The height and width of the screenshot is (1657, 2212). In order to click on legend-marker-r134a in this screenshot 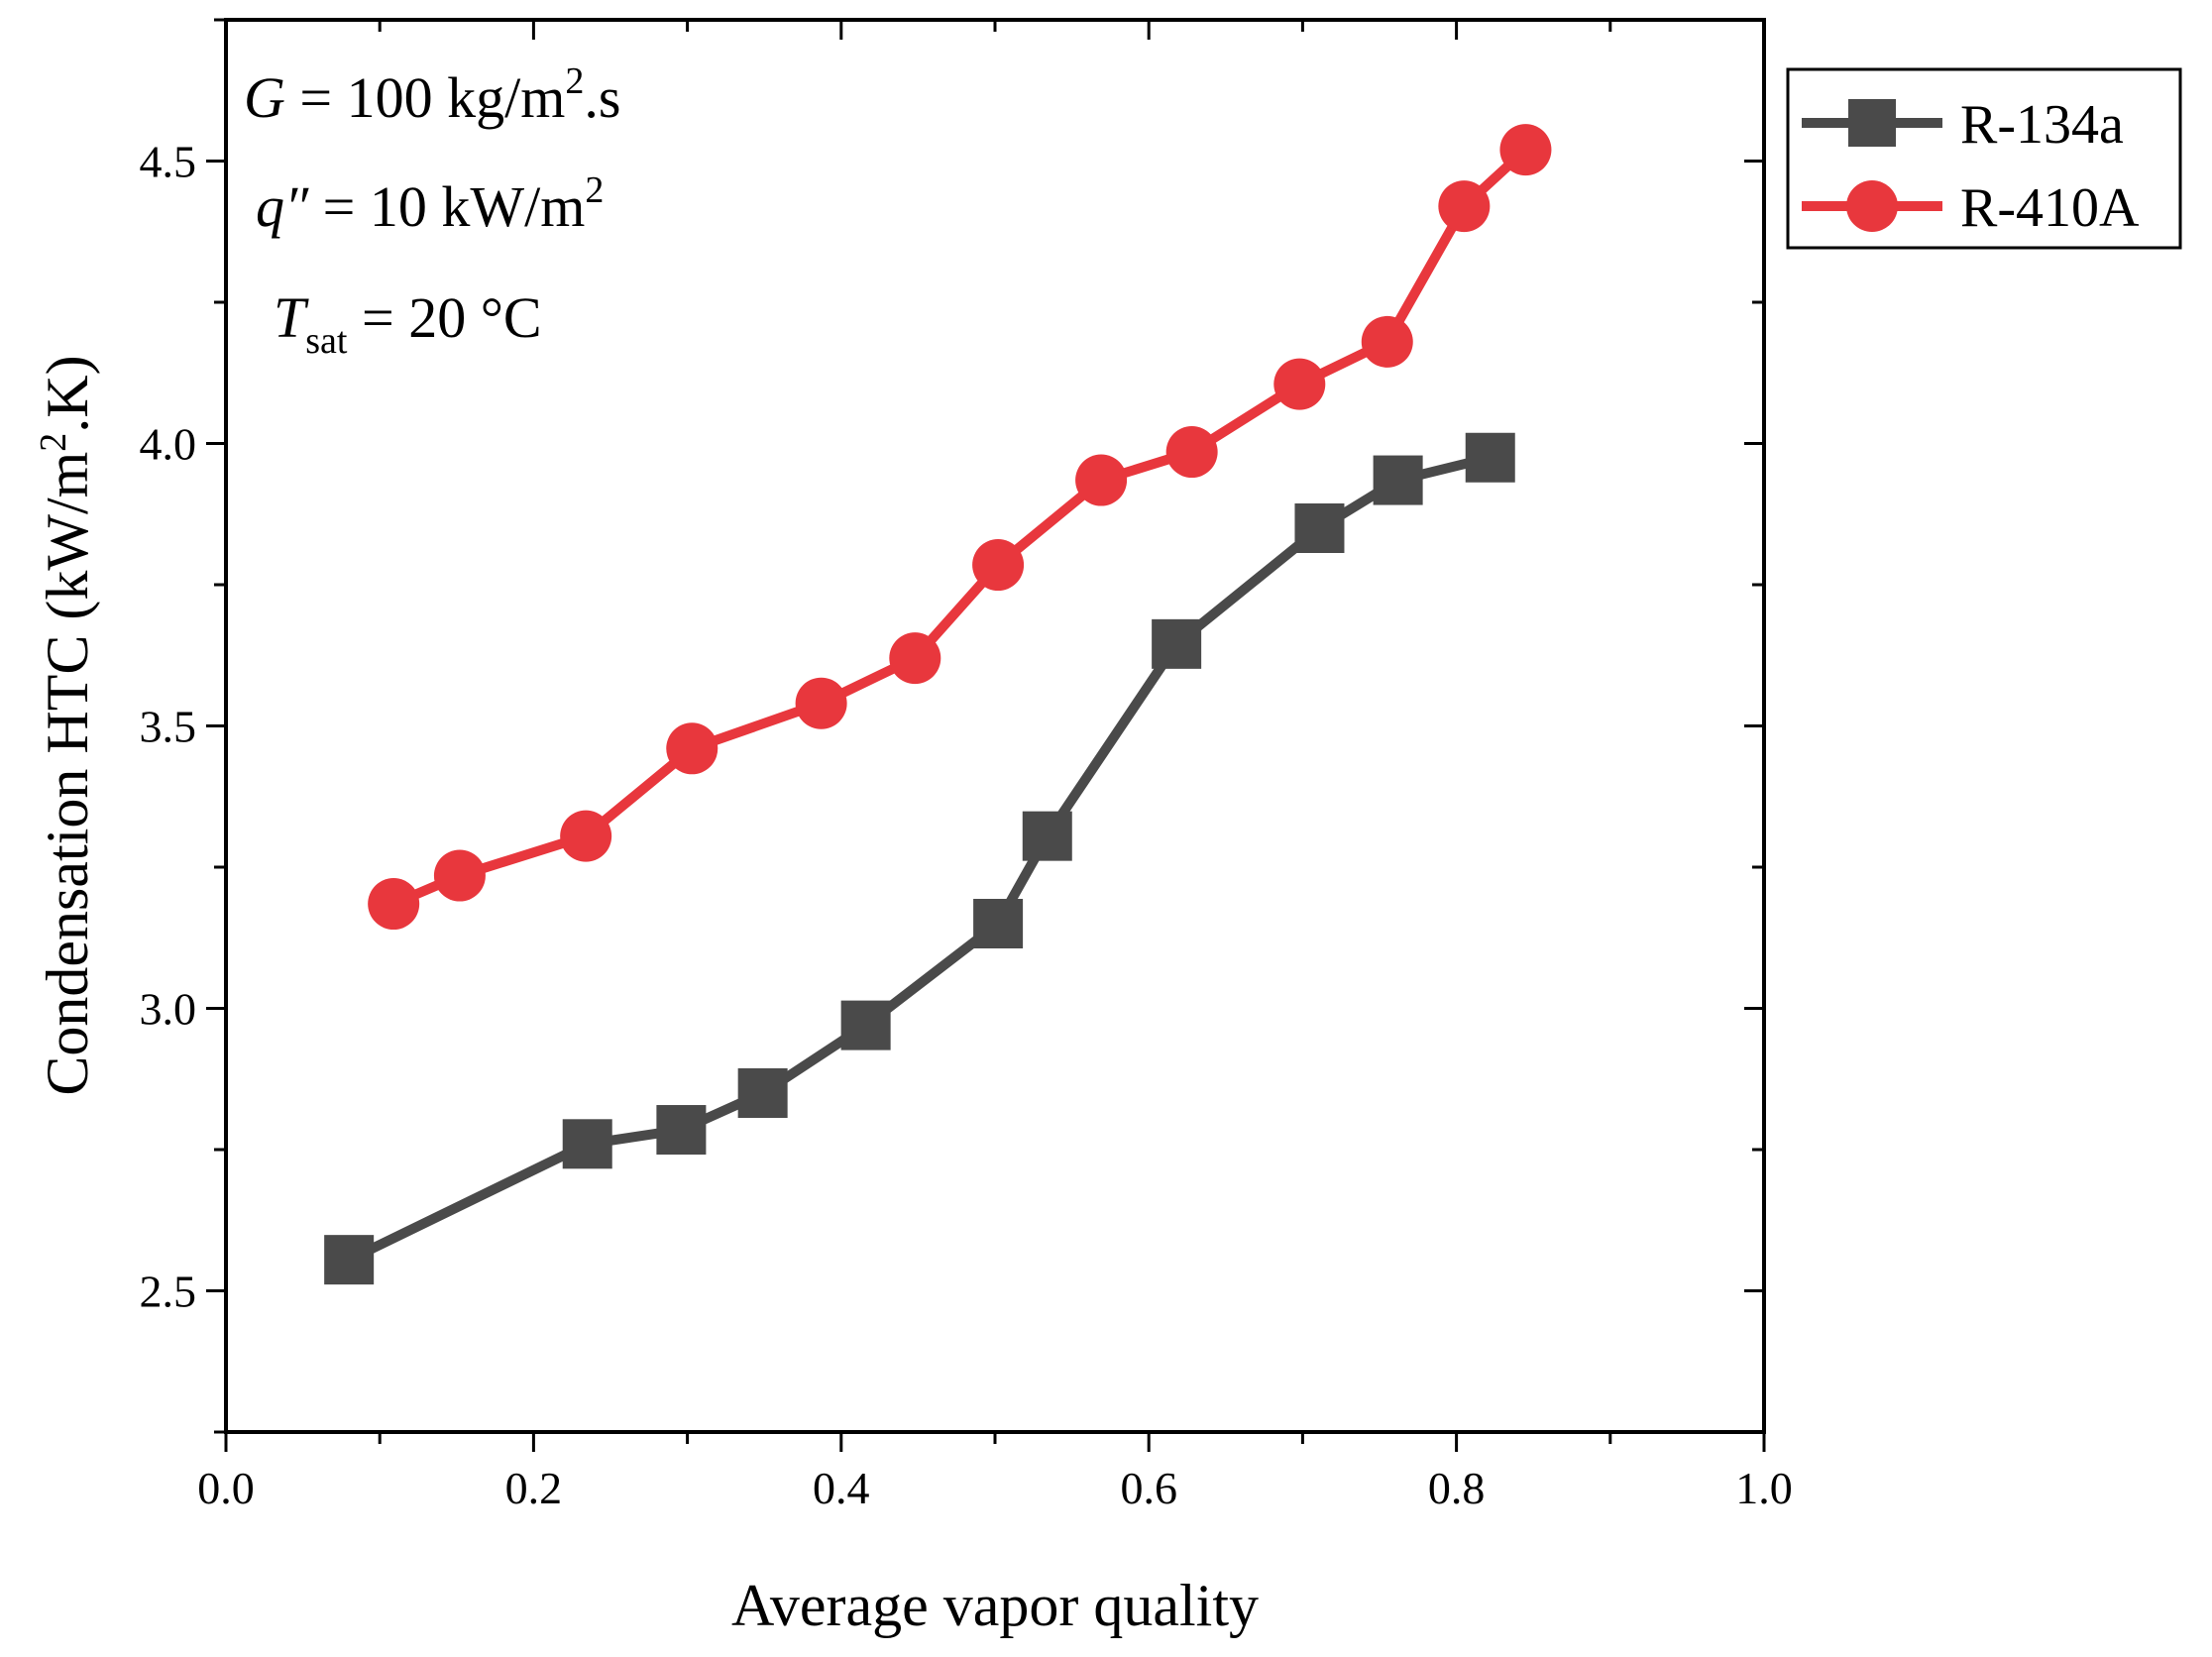, I will do `click(1872, 123)`.